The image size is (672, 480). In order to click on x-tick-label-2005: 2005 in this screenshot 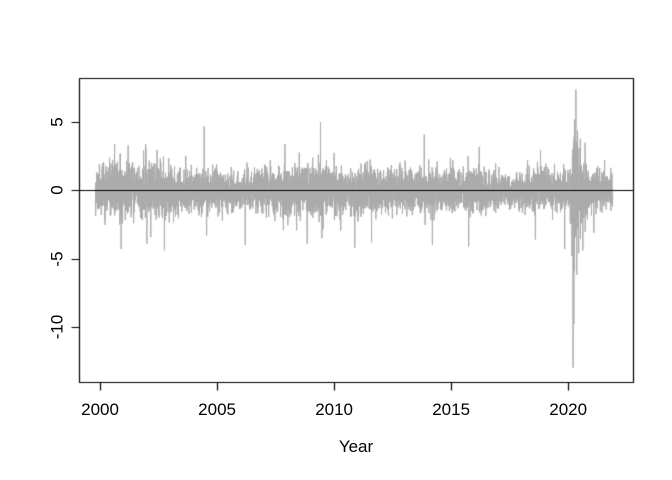, I will do `click(217, 409)`.